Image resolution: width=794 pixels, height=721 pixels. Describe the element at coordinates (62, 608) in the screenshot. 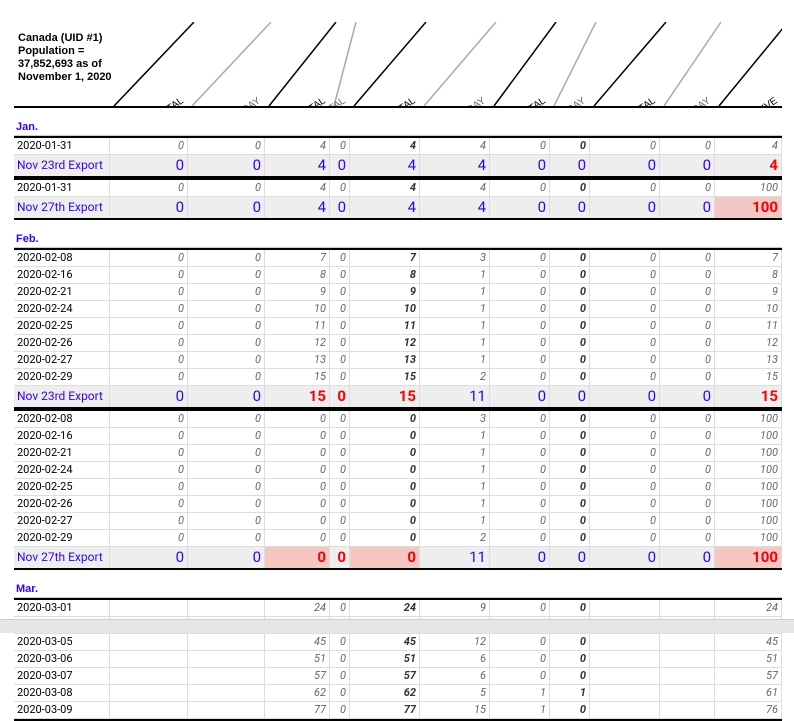

I see `date-cell: 2020-03-01` at that location.